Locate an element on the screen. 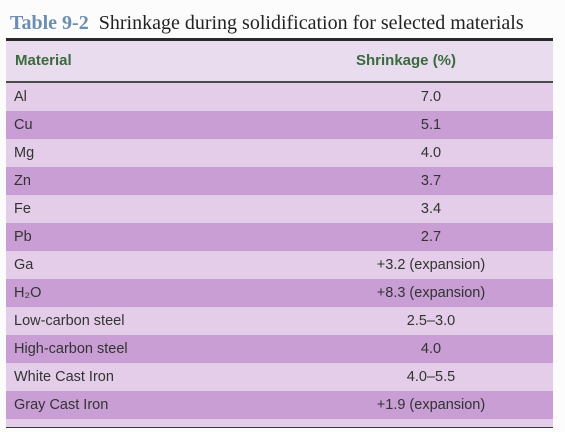  table-row: Fe 3.4 is located at coordinates (279, 209).